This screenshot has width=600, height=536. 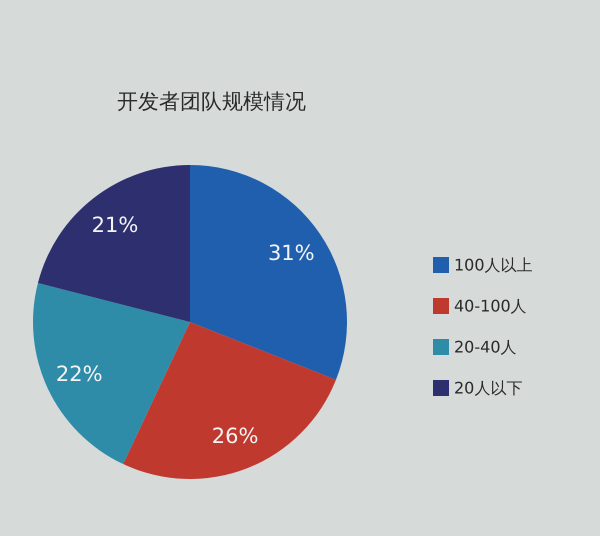 I want to click on data-label: 31%, so click(x=291, y=253).